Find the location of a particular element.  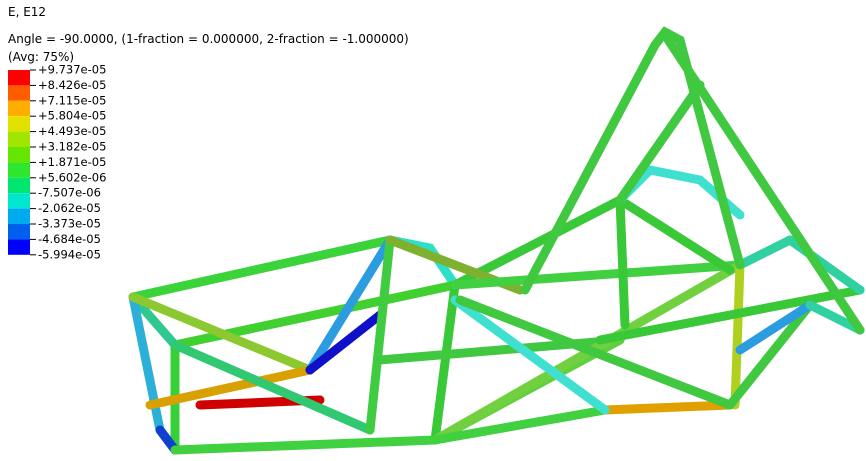

legend-label: +7.115e-05 is located at coordinates (72, 100).